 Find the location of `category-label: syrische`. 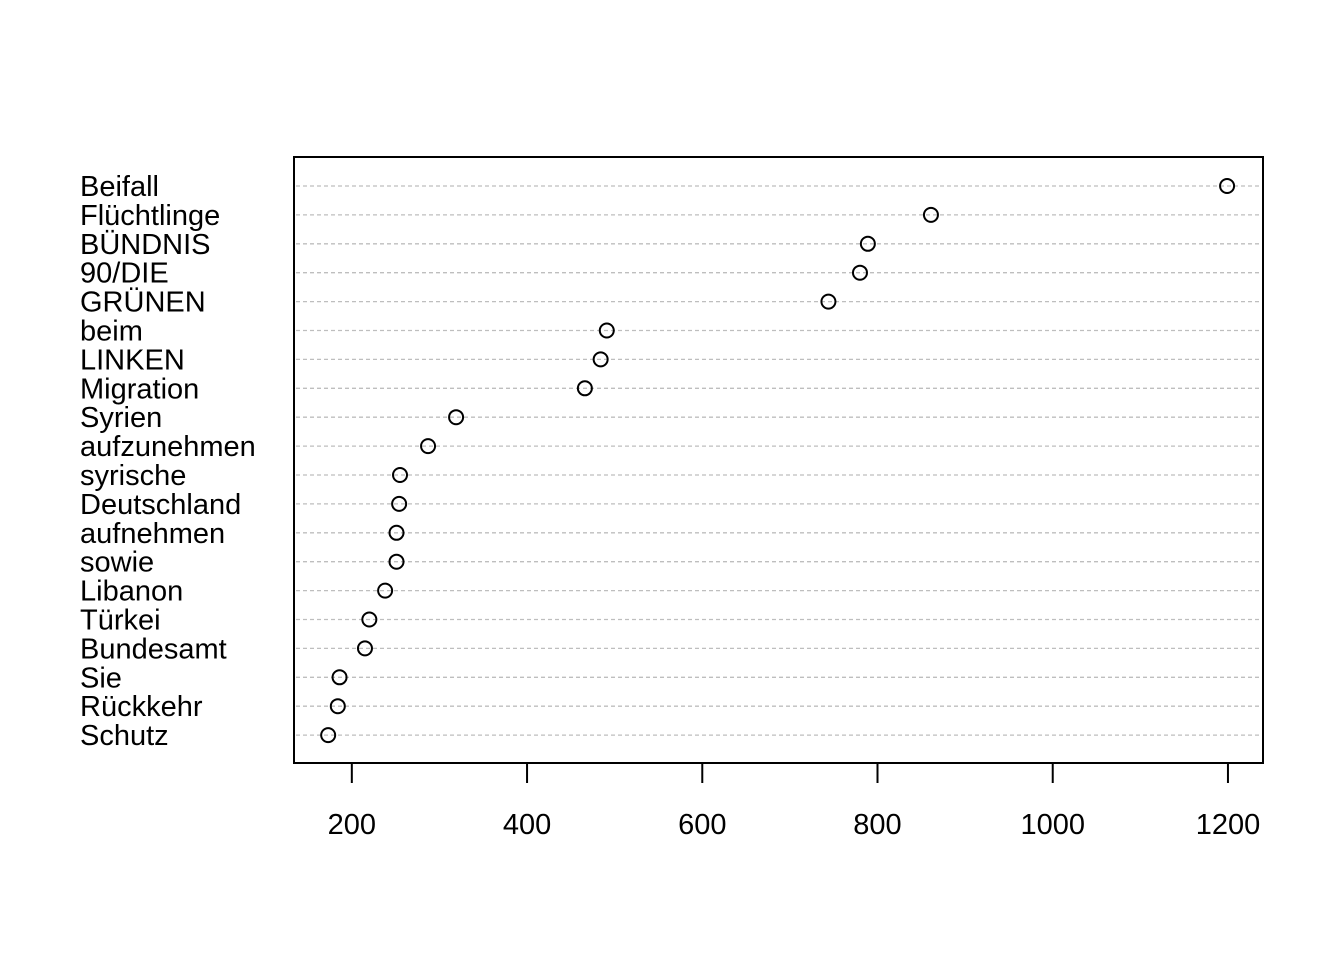

category-label: syrische is located at coordinates (133, 476).